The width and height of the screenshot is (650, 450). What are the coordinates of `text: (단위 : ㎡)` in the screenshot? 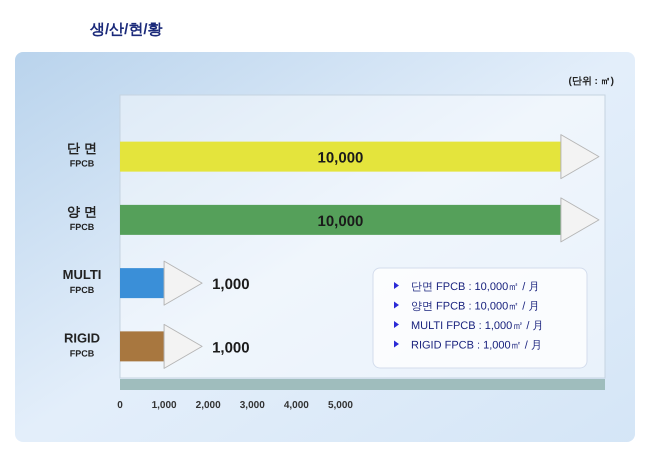 It's located at (591, 81).